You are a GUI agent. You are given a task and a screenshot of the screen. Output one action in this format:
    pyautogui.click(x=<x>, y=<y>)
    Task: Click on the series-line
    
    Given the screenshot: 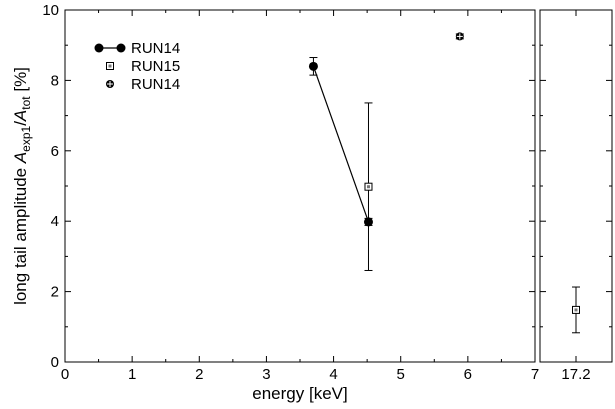 What is the action you would take?
    pyautogui.click(x=341, y=144)
    